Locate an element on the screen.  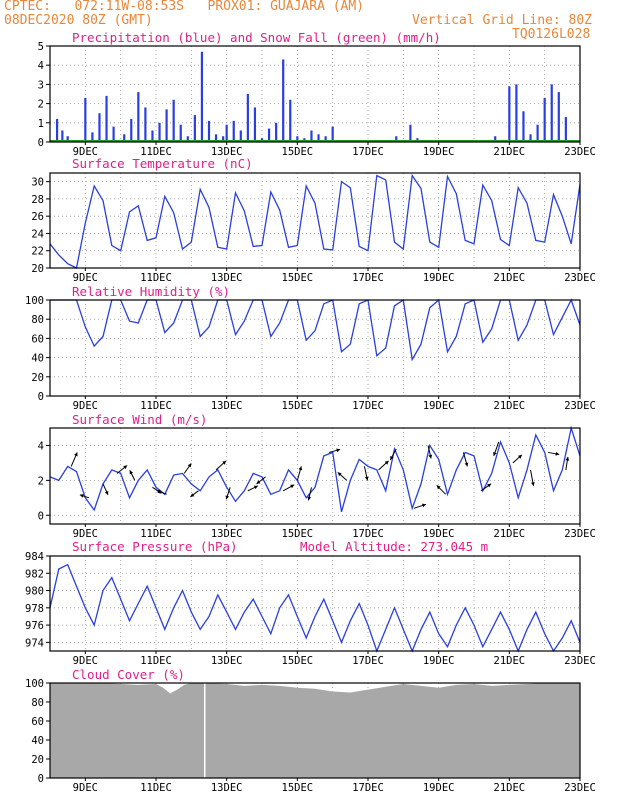
temp-ytick-label: 28 is located at coordinates (37, 200).